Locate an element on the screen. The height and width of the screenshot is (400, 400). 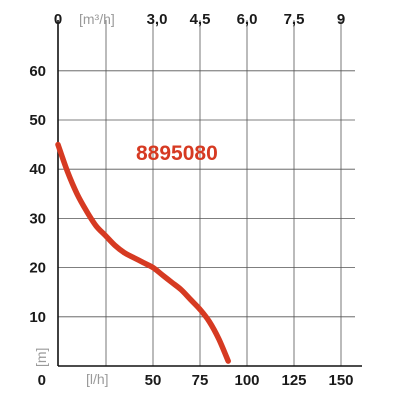
x-tick-label: 125 is located at coordinates (293, 380).